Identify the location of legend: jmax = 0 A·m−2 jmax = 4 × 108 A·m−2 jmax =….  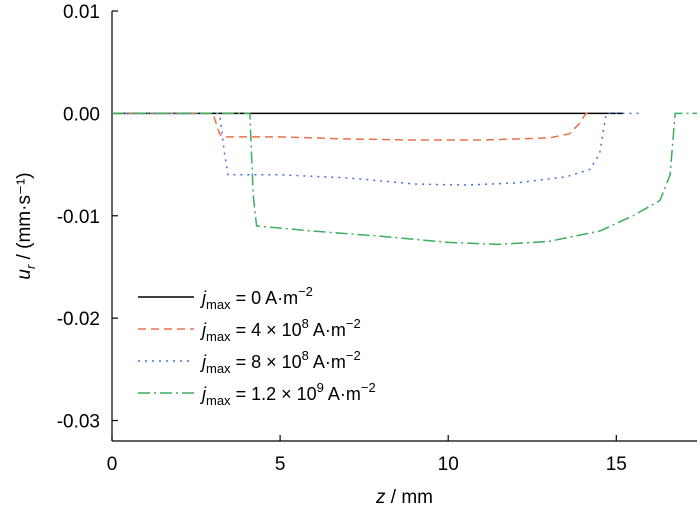
(257, 346).